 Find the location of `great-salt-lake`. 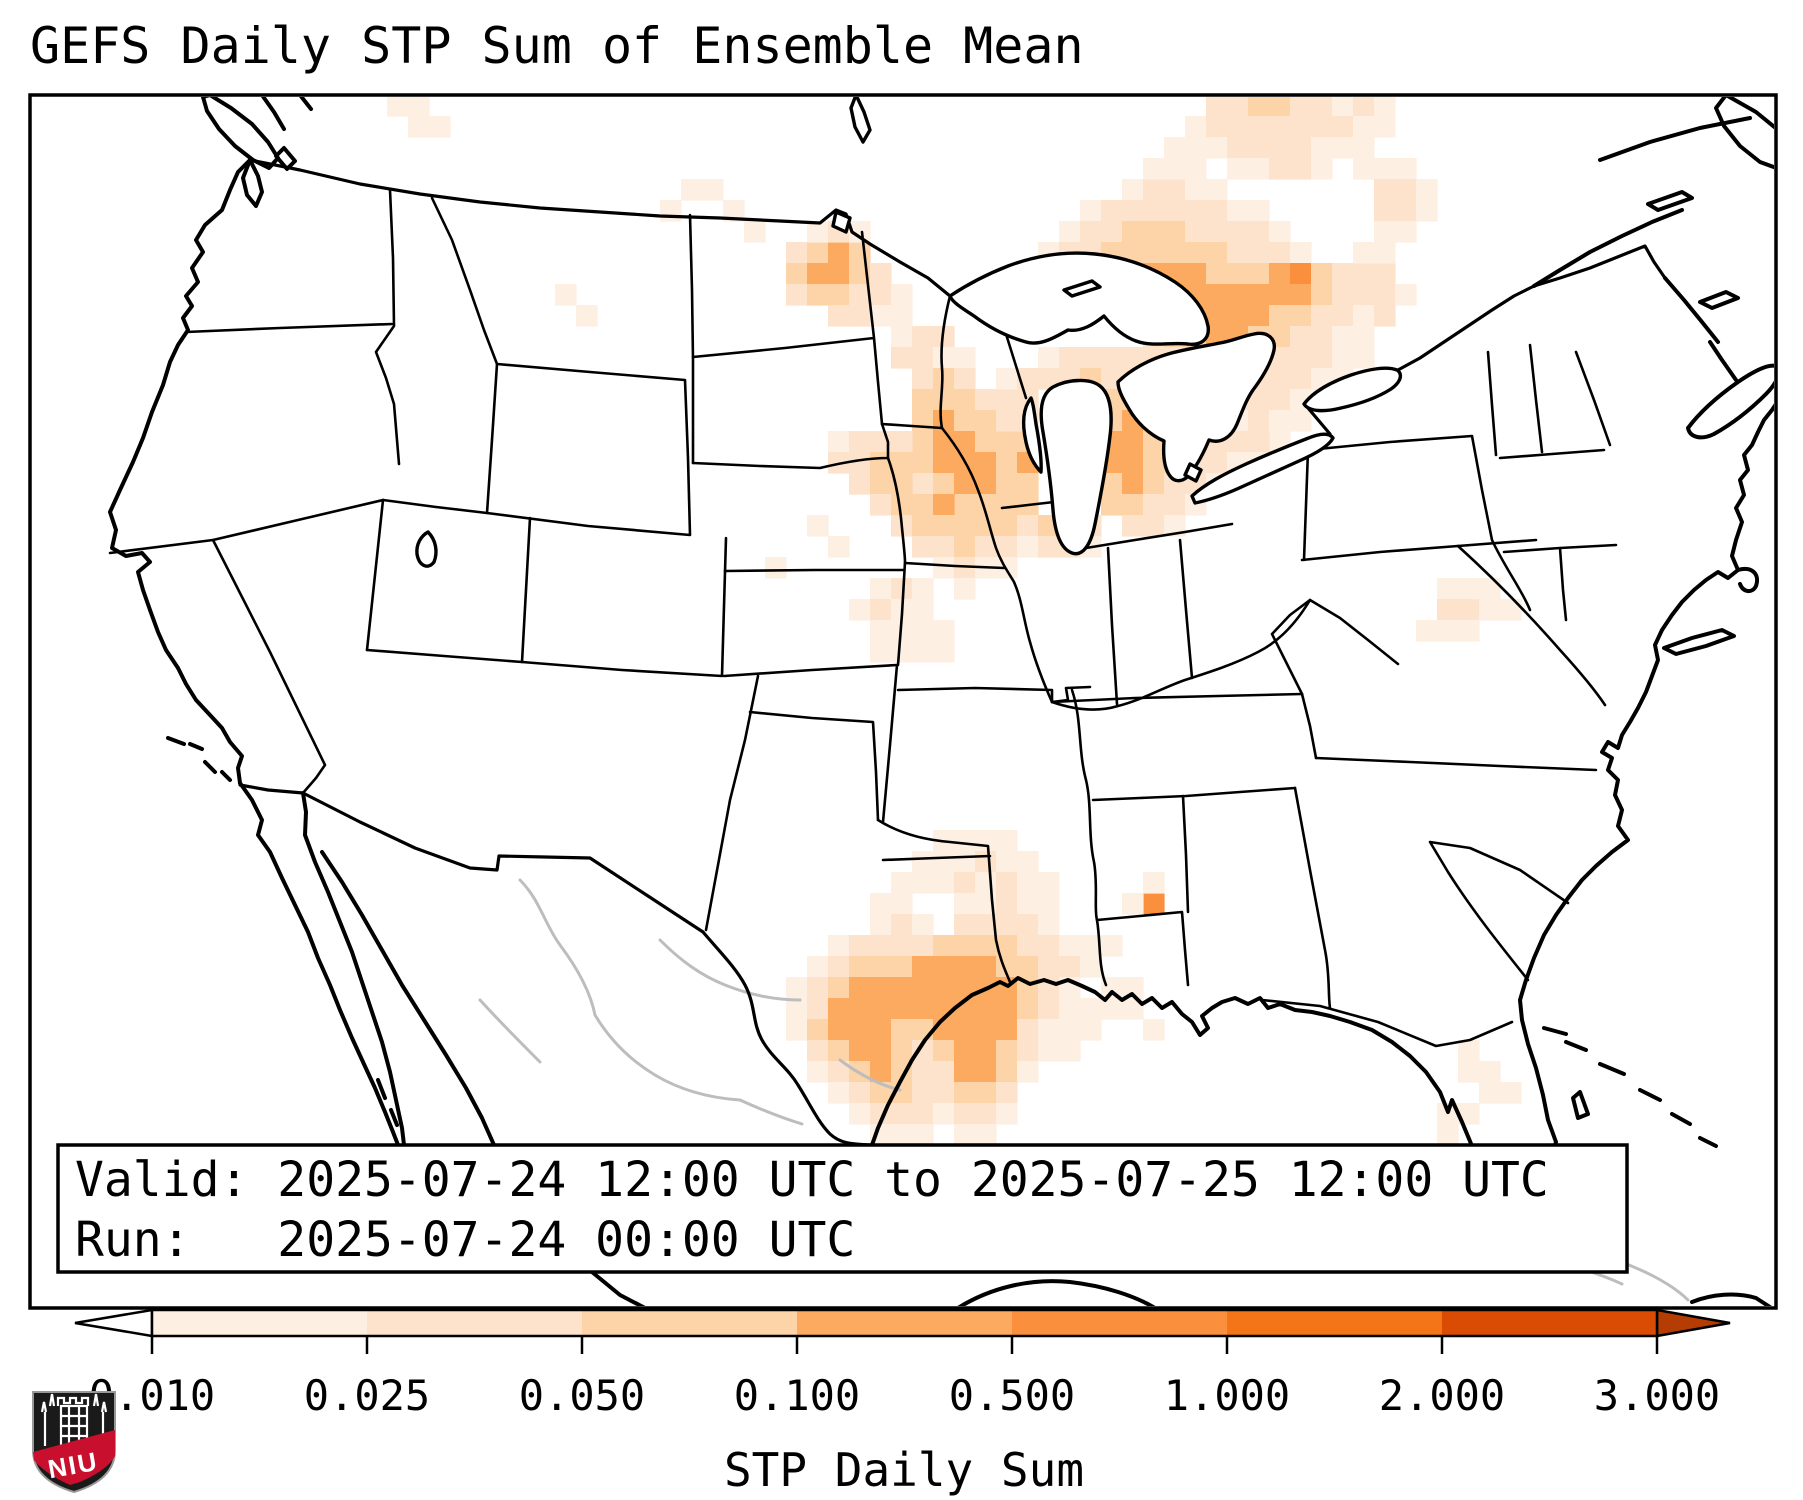

great-salt-lake is located at coordinates (426, 549).